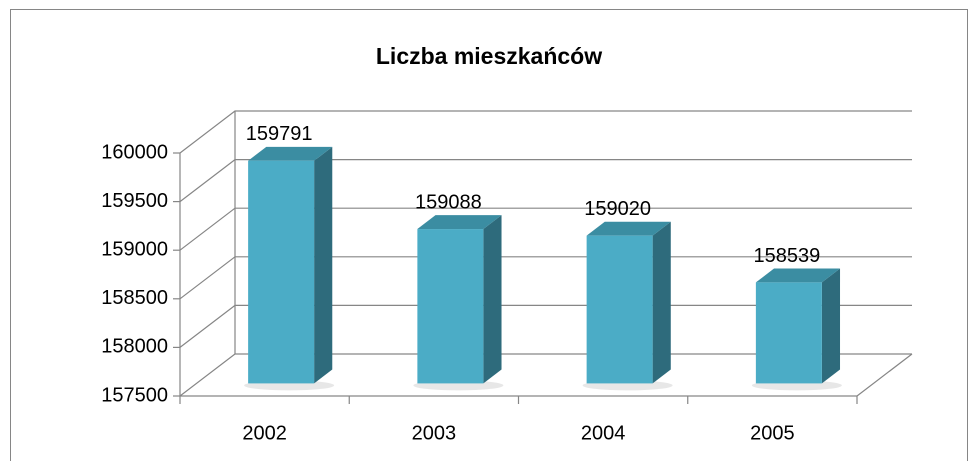 This screenshot has height=461, width=978. Describe the element at coordinates (279, 134) in the screenshot. I see `value-label: 159791` at that location.